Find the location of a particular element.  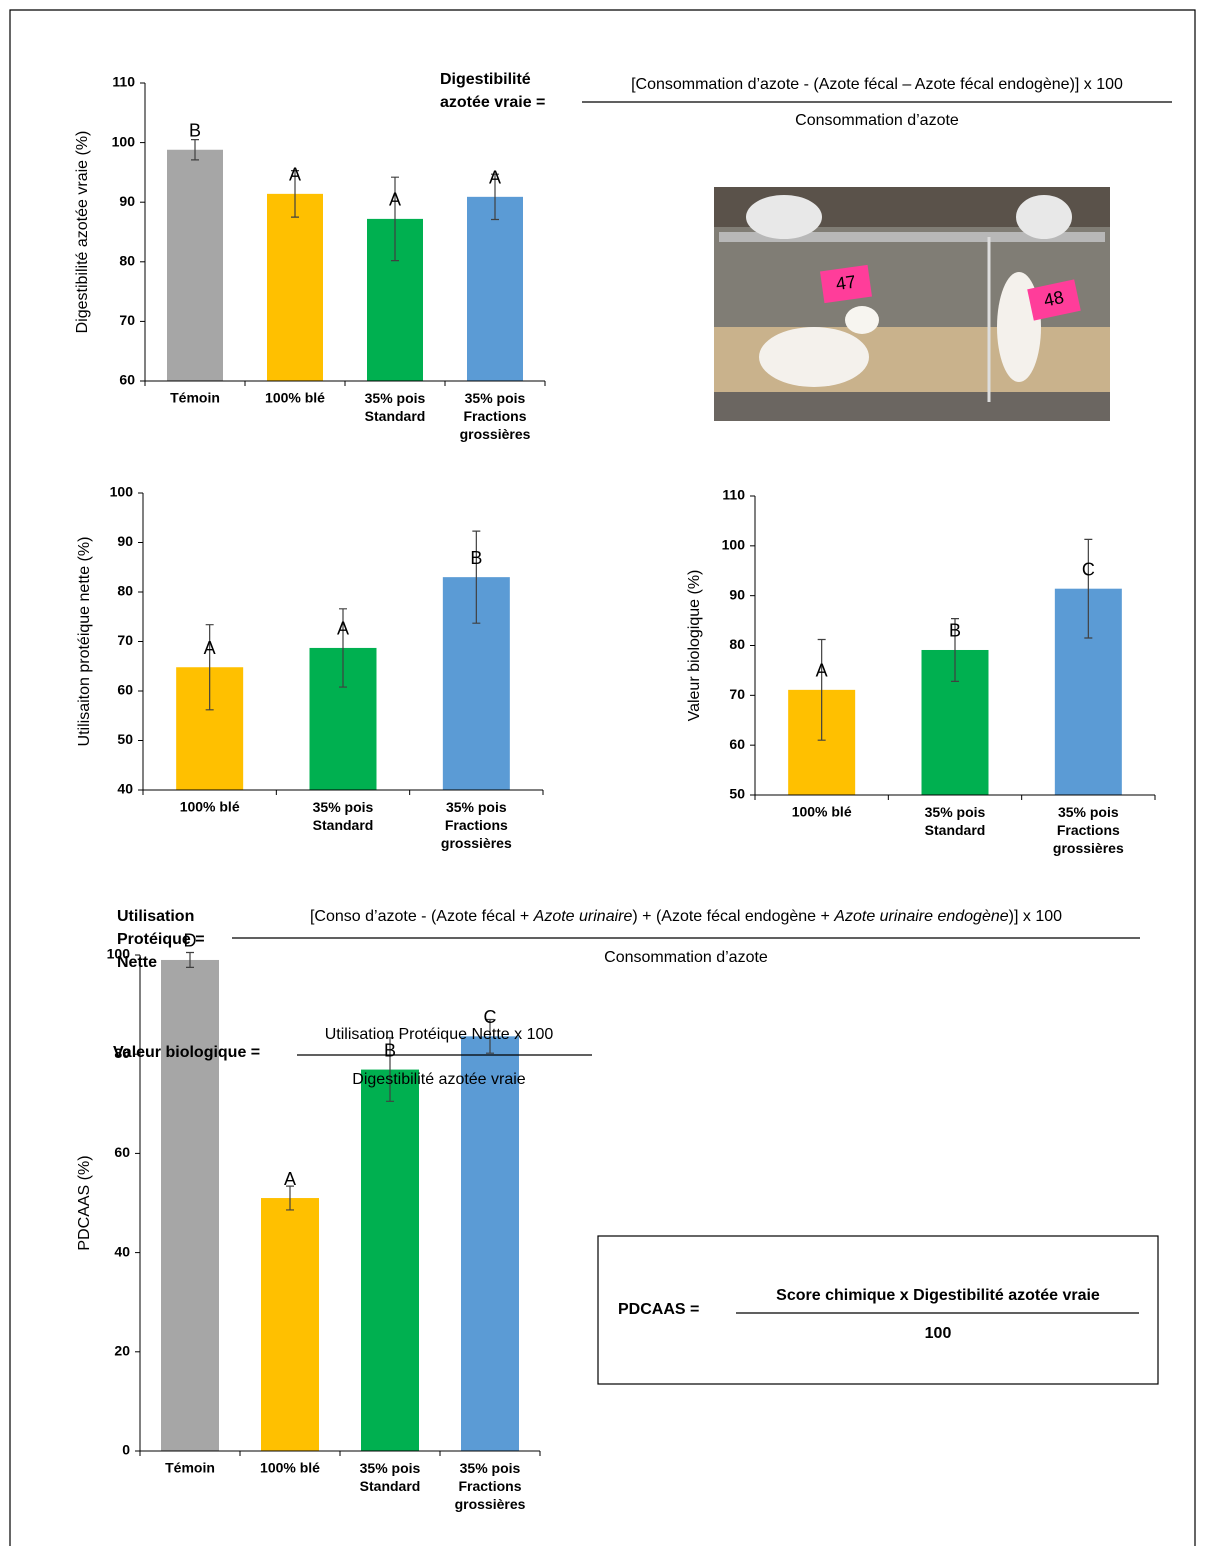

bottle is located at coordinates (1044, 217).